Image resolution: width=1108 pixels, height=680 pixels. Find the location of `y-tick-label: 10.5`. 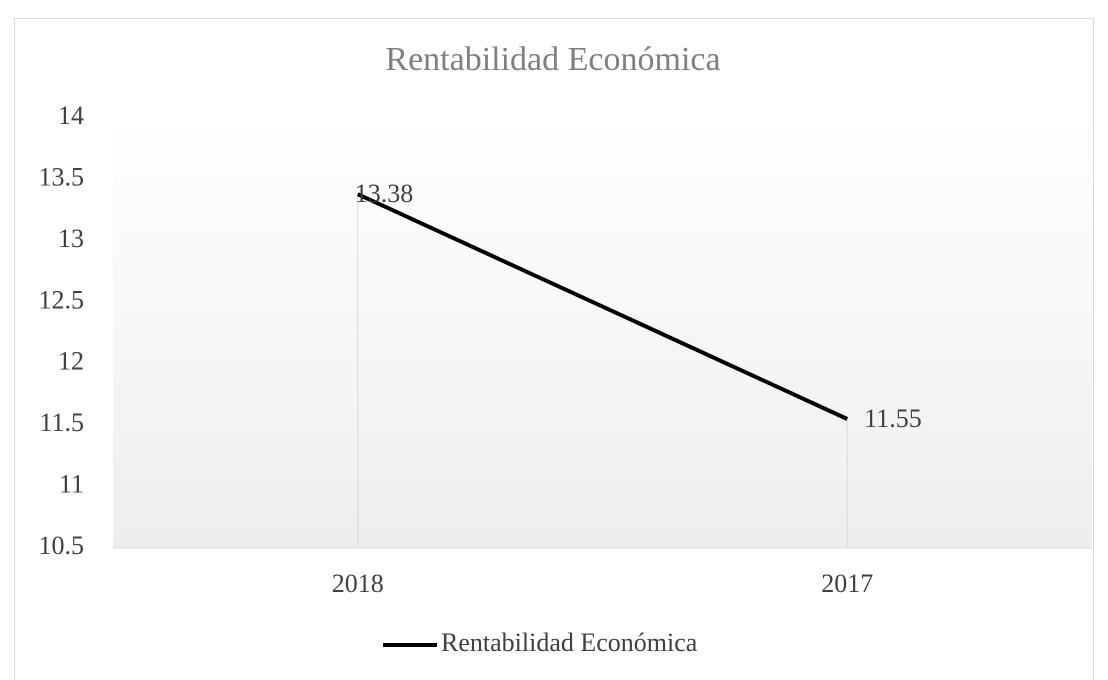

y-tick-label: 10.5 is located at coordinates (62, 545).